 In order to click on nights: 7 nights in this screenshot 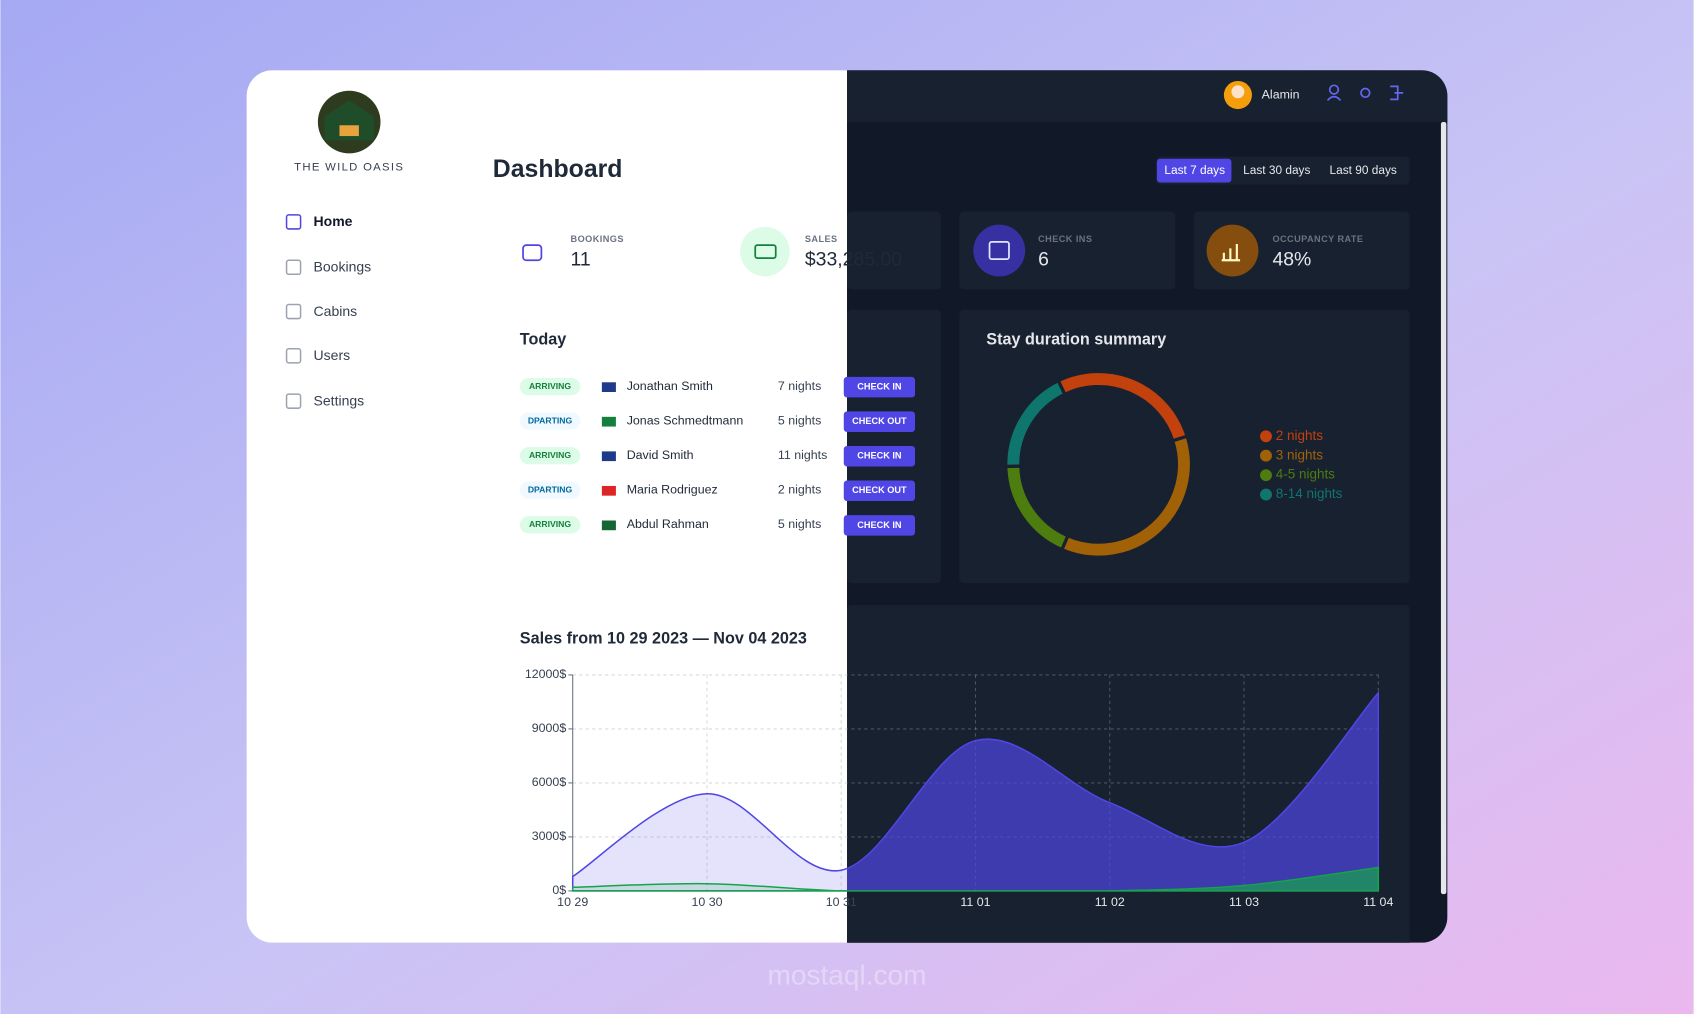, I will do `click(799, 386)`.